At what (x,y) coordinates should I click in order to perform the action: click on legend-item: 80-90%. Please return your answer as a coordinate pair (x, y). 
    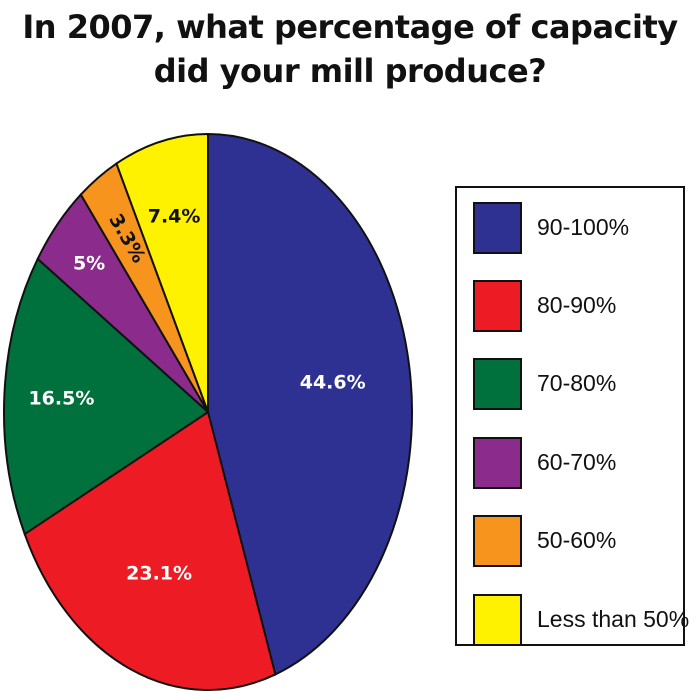
    Looking at the image, I should click on (578, 306).